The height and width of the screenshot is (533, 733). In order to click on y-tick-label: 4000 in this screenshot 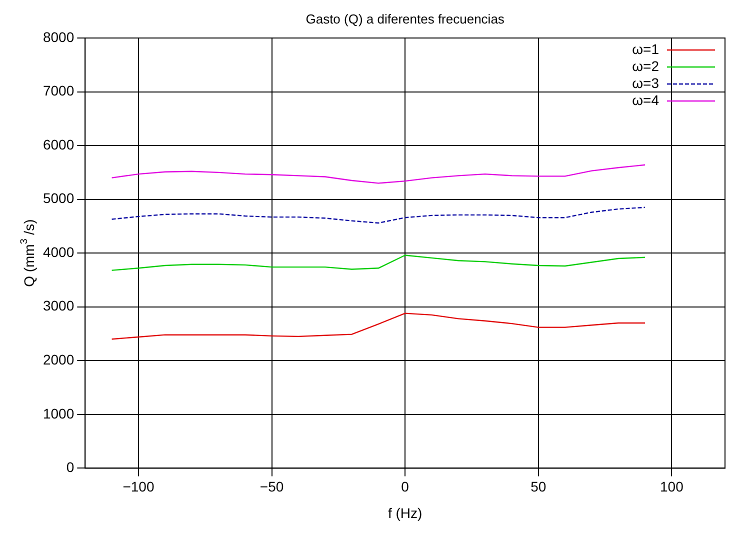, I will do `click(58, 252)`.